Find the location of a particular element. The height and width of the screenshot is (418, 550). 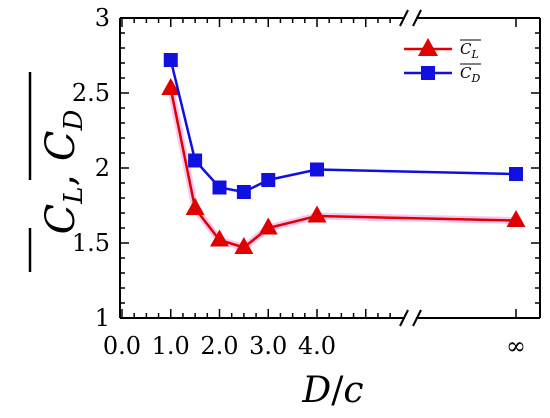

x-tick-label: 4.0 is located at coordinates (317, 346).